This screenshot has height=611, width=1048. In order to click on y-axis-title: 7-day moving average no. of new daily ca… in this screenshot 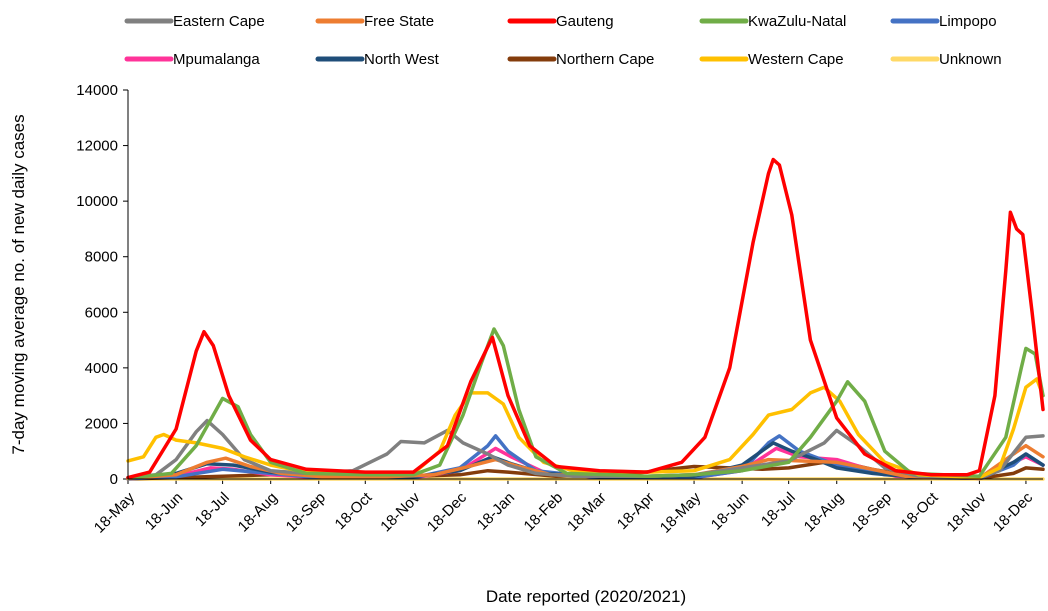, I will do `click(18, 284)`.